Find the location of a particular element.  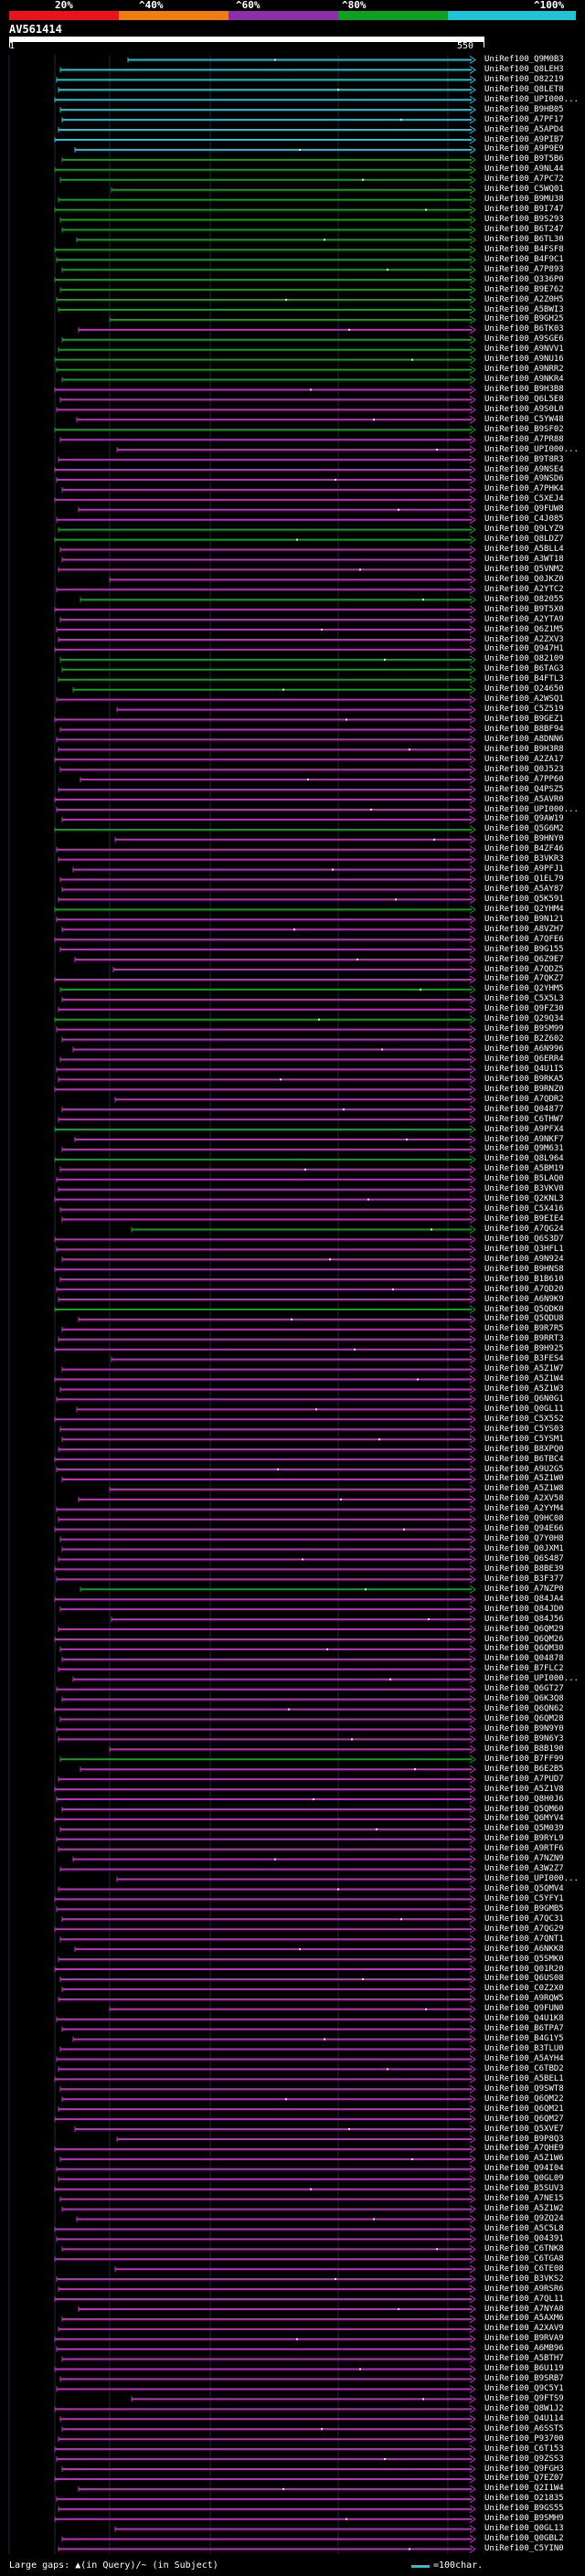

hit-label: UniRef100_Q5VNM2 is located at coordinates (524, 569).